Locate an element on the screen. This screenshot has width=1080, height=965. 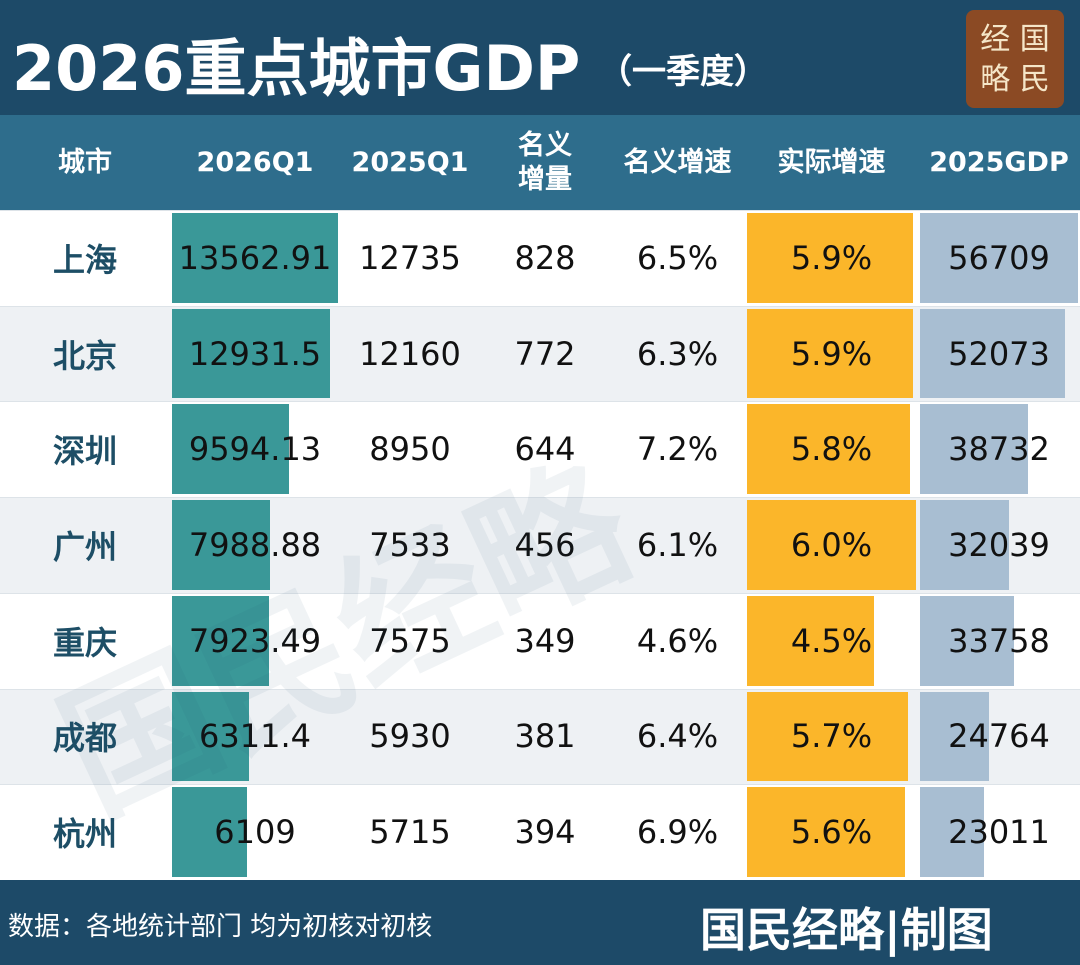
table-cell: 5930 is located at coordinates (410, 736).